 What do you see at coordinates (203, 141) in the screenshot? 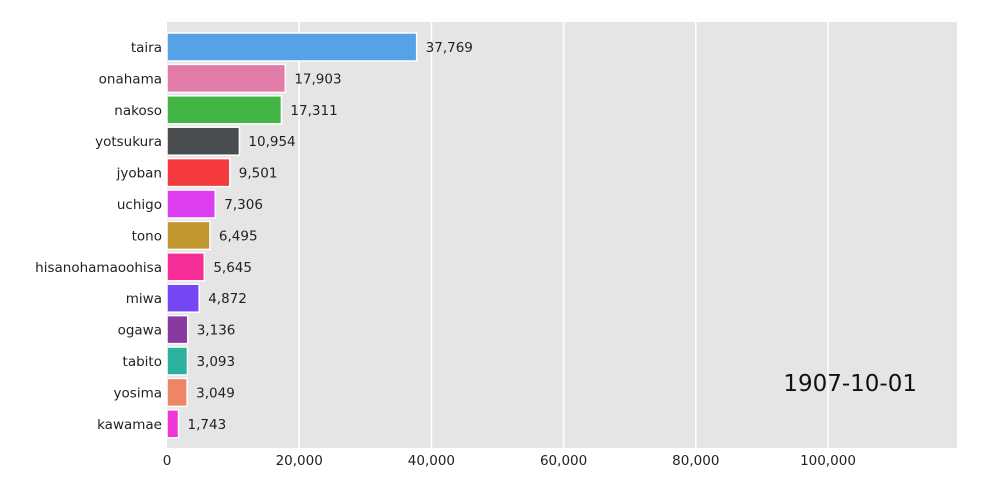
I see `bar-yotsukura` at bounding box center [203, 141].